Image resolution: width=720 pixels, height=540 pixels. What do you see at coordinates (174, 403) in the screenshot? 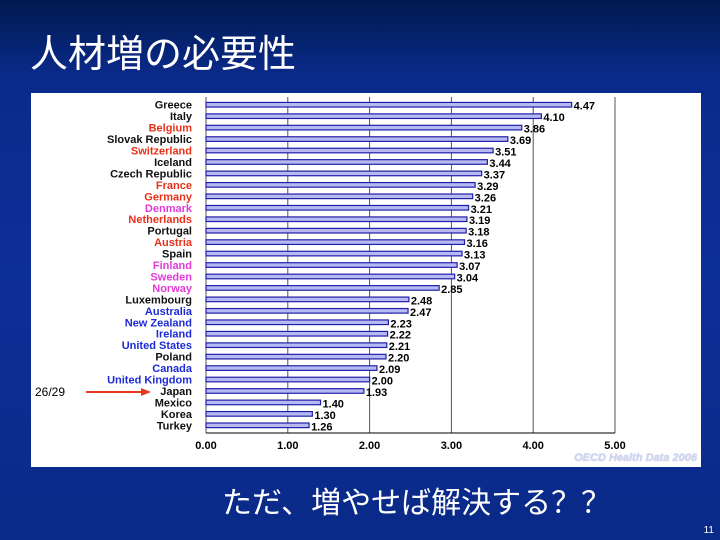
I see `category-label: Mexico` at bounding box center [174, 403].